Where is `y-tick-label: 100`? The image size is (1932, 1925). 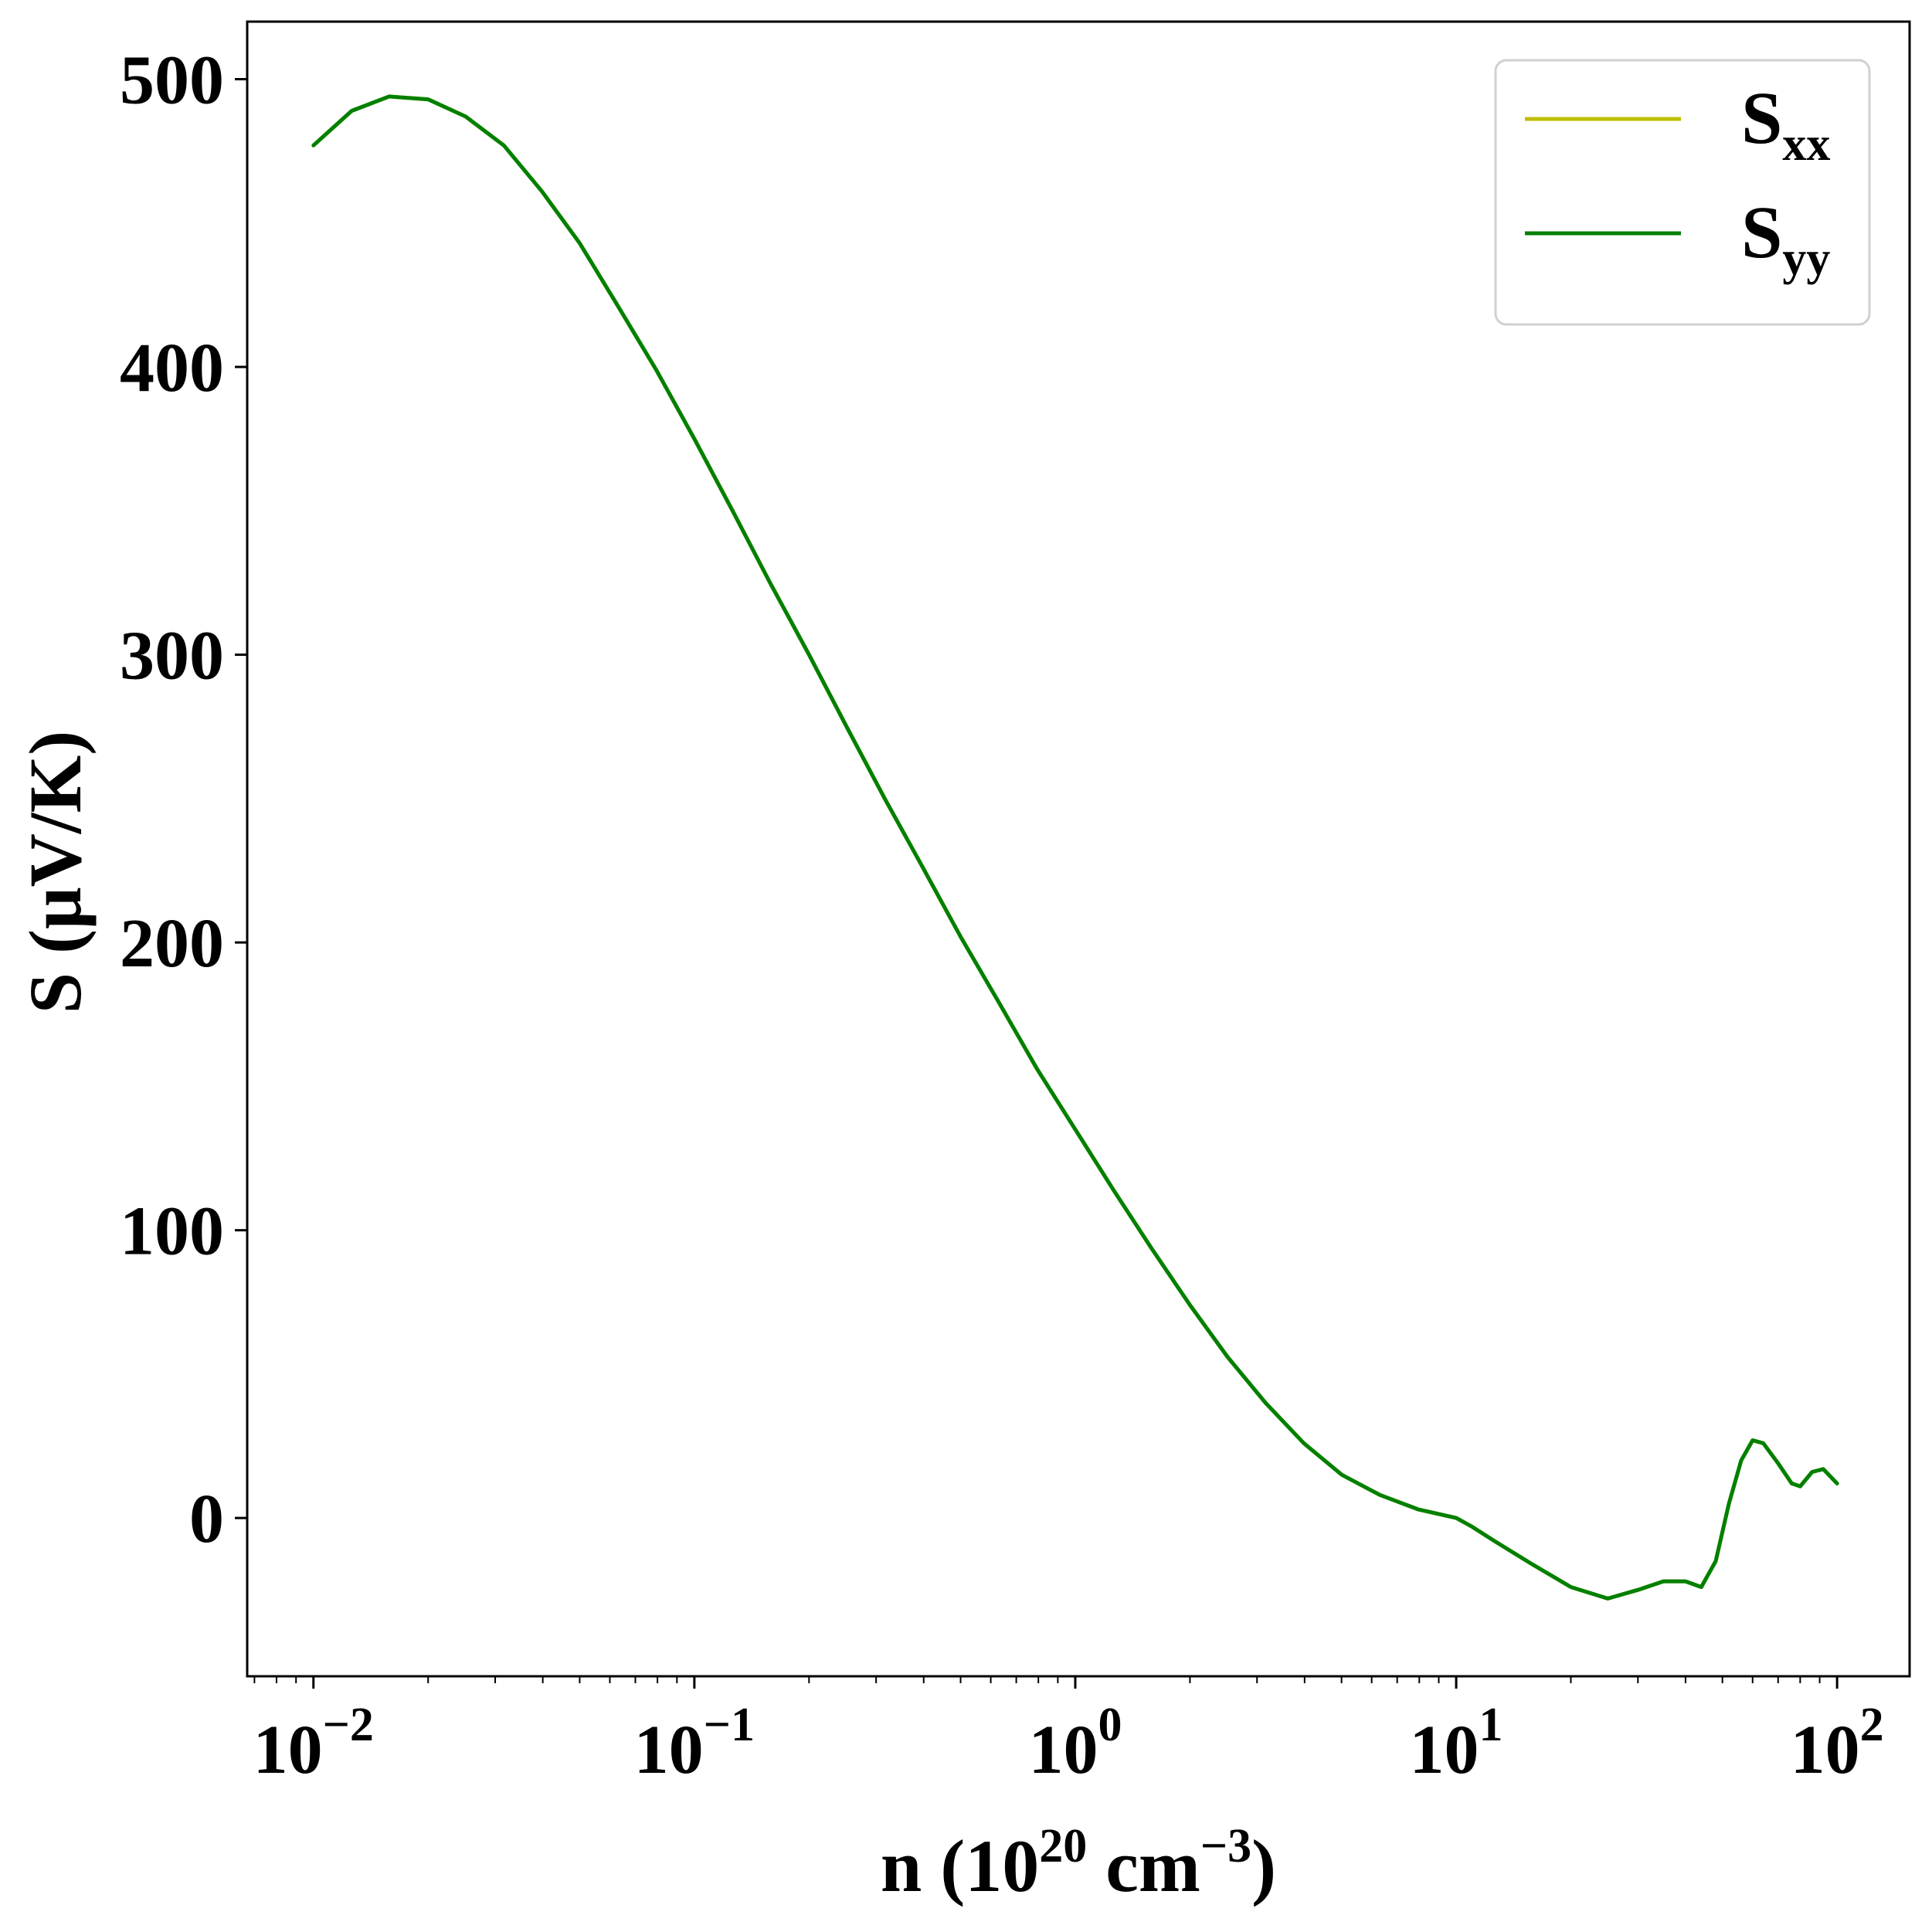 y-tick-label: 100 is located at coordinates (172, 1231).